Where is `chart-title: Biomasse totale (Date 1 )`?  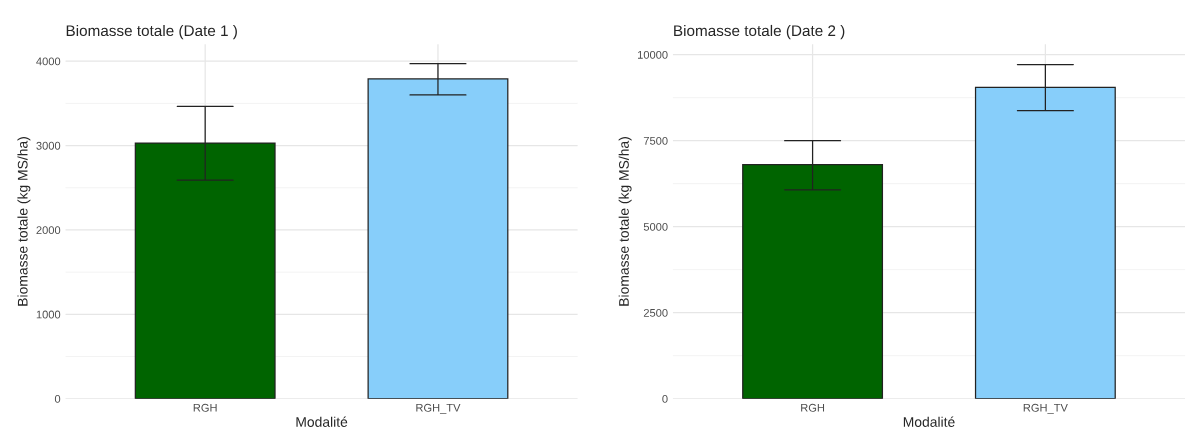
chart-title: Biomasse totale (Date 1 ) is located at coordinates (151, 32).